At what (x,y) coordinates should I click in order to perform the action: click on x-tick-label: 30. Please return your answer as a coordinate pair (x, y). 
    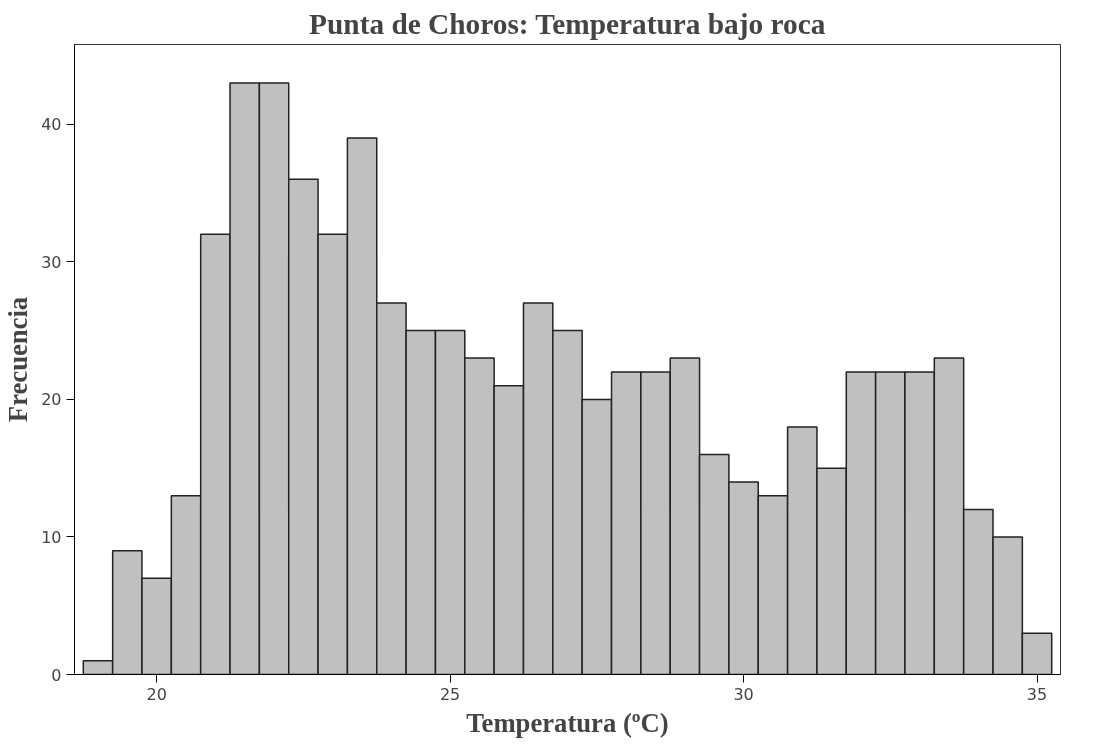
    Looking at the image, I should click on (743, 694).